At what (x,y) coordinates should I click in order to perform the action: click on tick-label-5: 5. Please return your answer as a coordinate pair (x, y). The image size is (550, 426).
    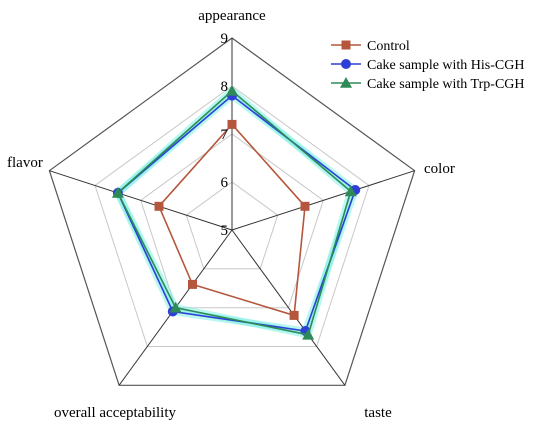
    Looking at the image, I should click on (225, 231).